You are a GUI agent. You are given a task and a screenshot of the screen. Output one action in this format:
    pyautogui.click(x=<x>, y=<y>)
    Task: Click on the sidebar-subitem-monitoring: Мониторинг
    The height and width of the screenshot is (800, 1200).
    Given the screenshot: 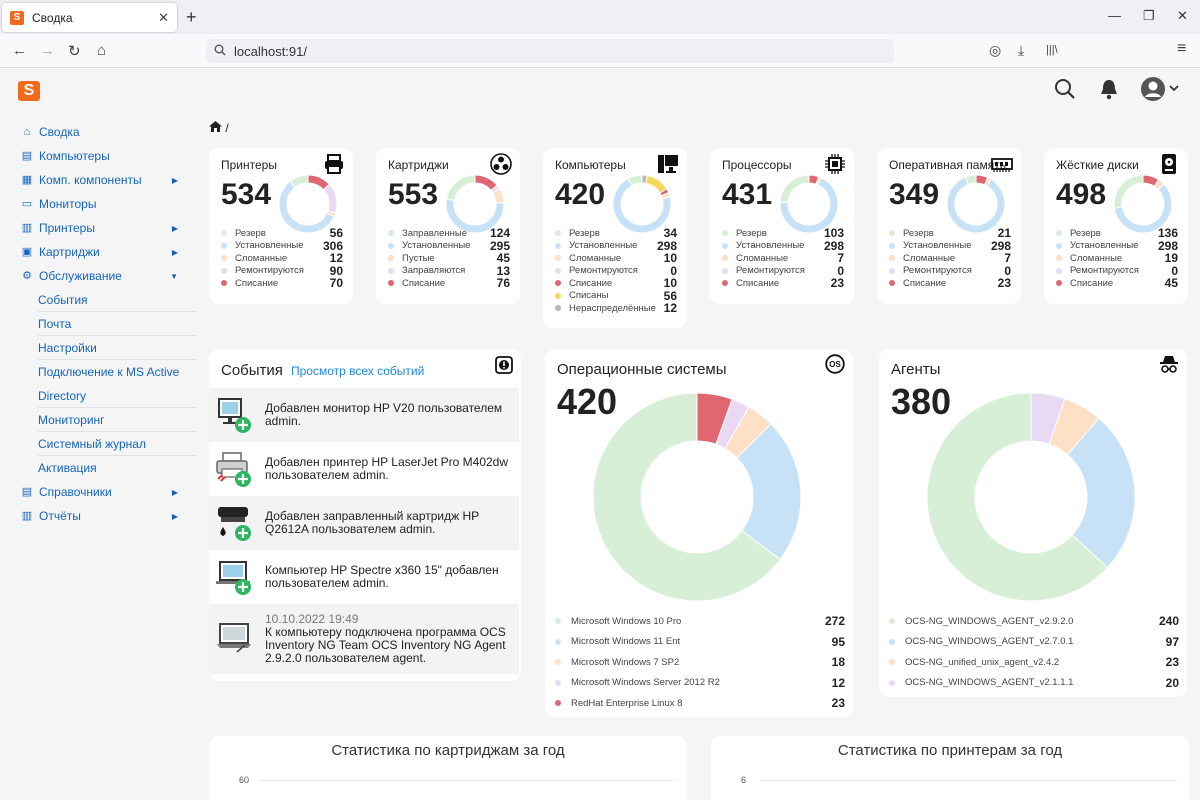 What is the action you would take?
    pyautogui.click(x=117, y=420)
    